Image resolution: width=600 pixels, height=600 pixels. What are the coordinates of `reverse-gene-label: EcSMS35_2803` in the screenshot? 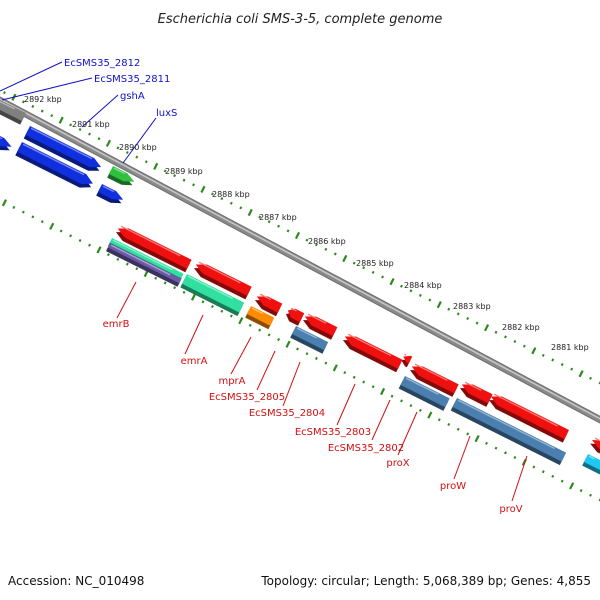 It's located at (333, 432).